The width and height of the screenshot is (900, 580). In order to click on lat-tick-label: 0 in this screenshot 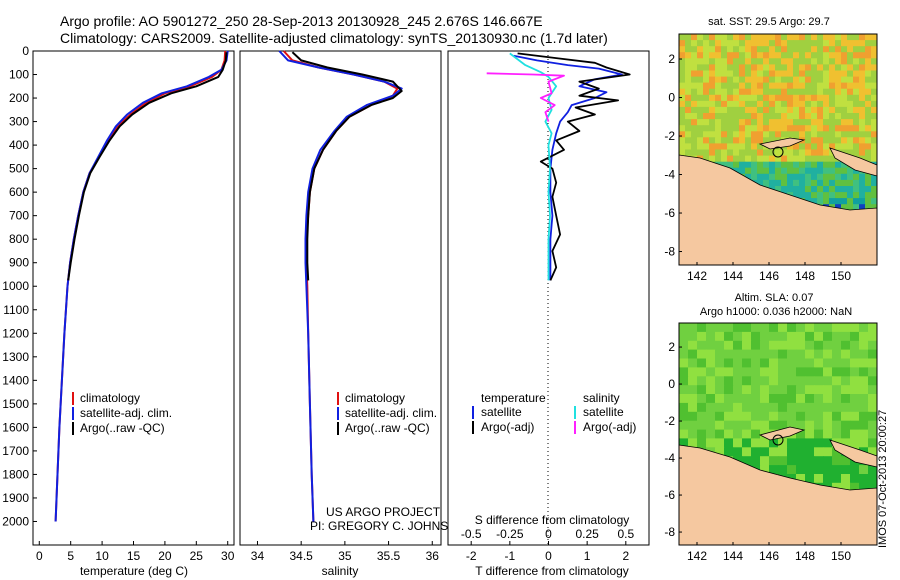, I will do `click(671, 98)`.